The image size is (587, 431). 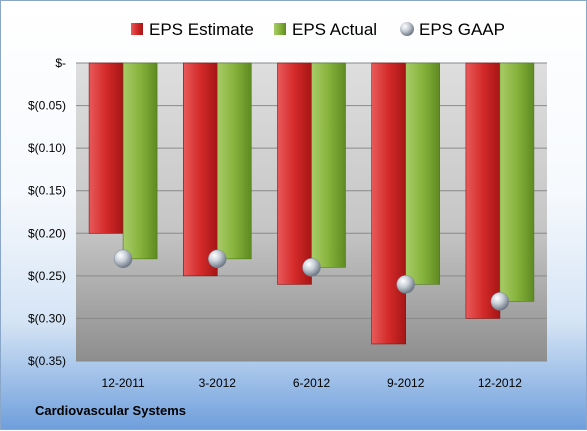 I want to click on x-tick-label: 12-2011, so click(x=123, y=383).